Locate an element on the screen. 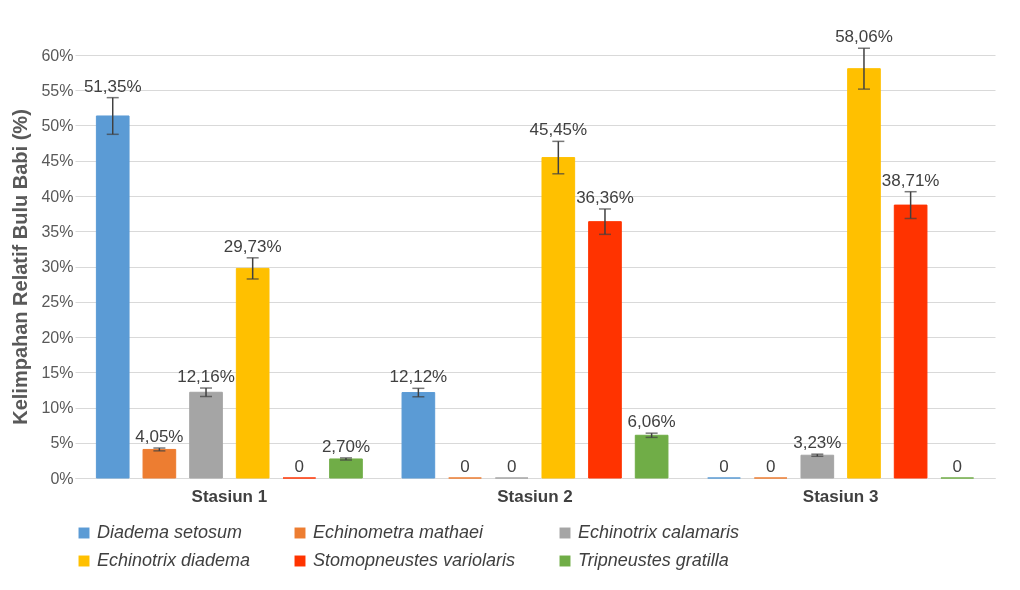 This screenshot has width=1020, height=590. y-axis-title: Kelimpahan Relatif Bulu Babi (%) is located at coordinates (20, 267).